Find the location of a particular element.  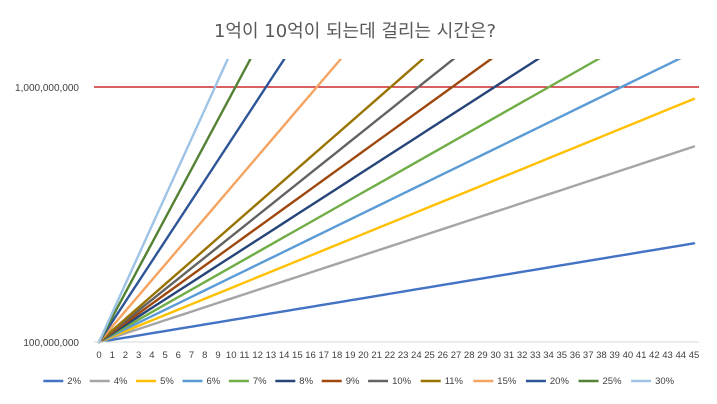

x-tick-label: 0 is located at coordinates (98, 355).